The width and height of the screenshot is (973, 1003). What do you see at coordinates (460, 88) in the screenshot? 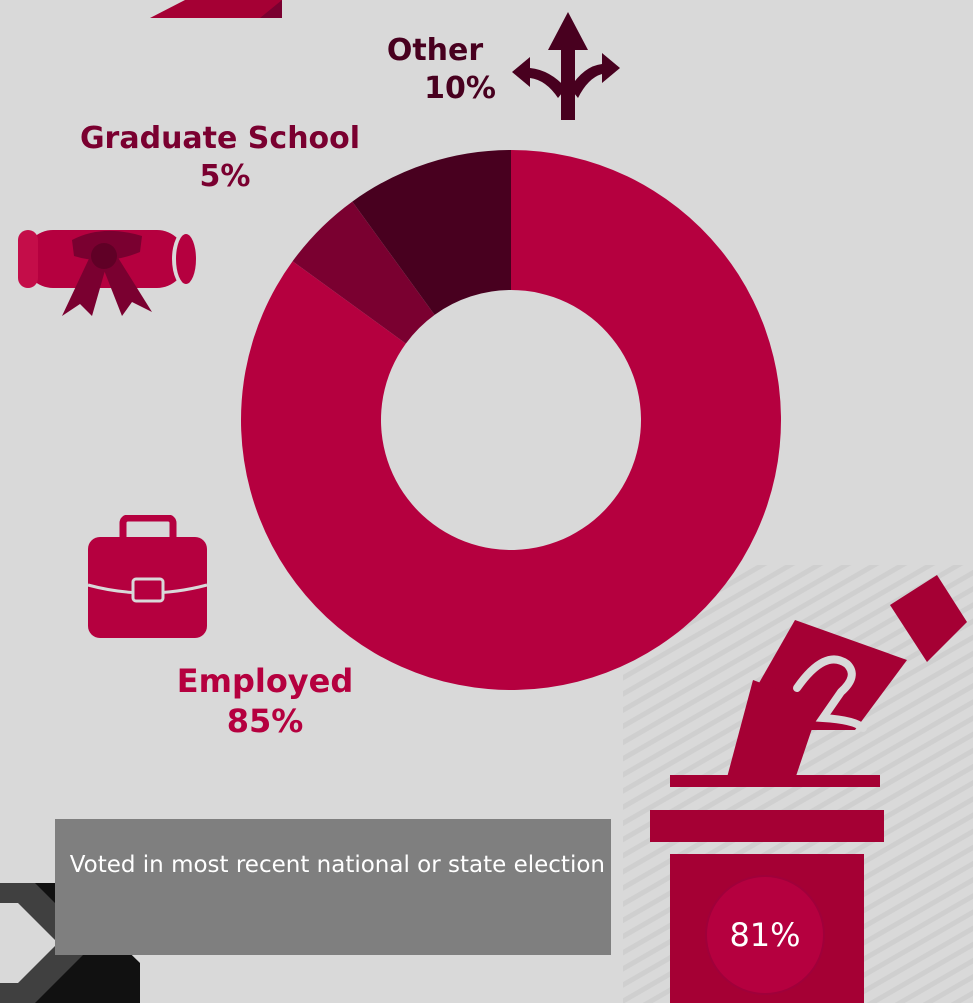
I see `label-other-value: 10%` at bounding box center [460, 88].